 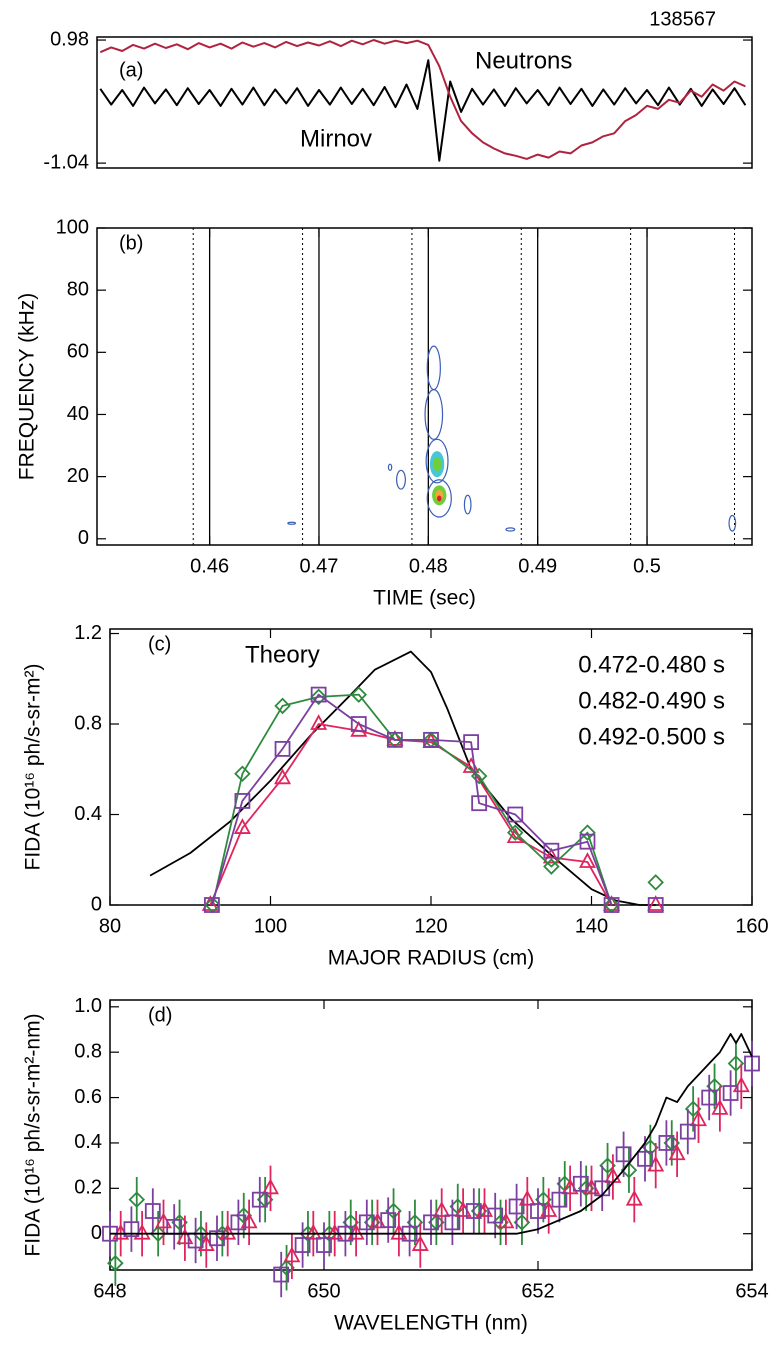 I want to click on y-tick-label: 0.2, so click(x=88, y=1188).